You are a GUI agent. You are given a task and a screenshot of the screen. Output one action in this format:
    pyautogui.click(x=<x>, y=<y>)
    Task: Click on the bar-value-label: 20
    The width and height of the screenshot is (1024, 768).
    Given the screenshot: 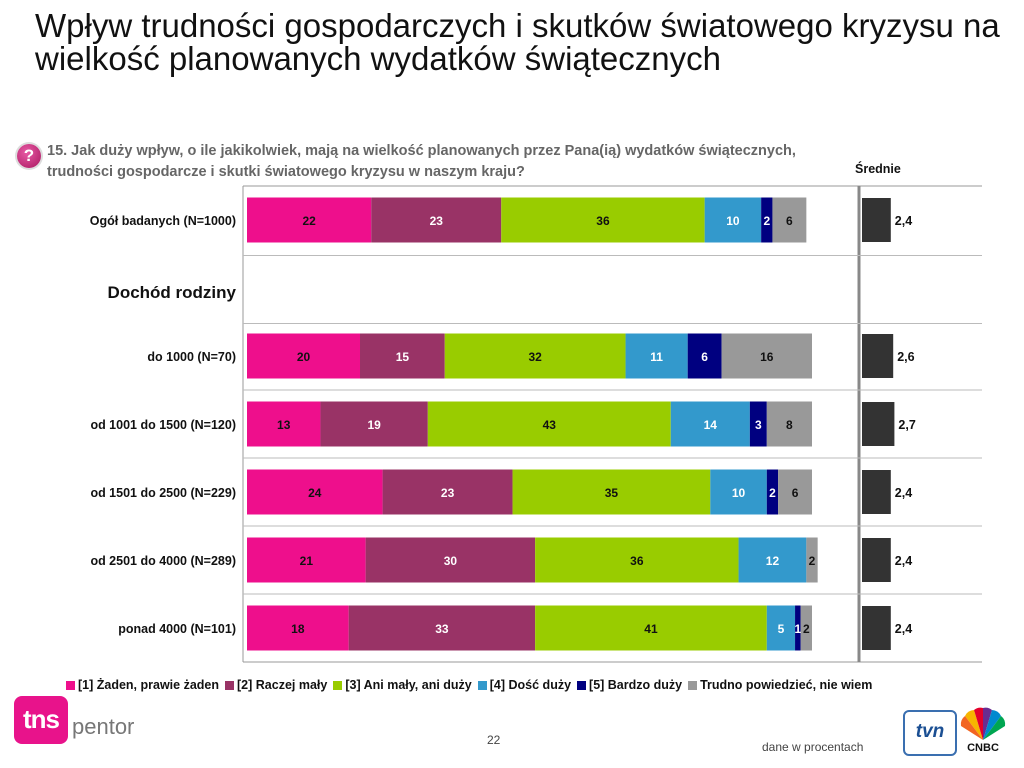 What is the action you would take?
    pyautogui.click(x=304, y=357)
    